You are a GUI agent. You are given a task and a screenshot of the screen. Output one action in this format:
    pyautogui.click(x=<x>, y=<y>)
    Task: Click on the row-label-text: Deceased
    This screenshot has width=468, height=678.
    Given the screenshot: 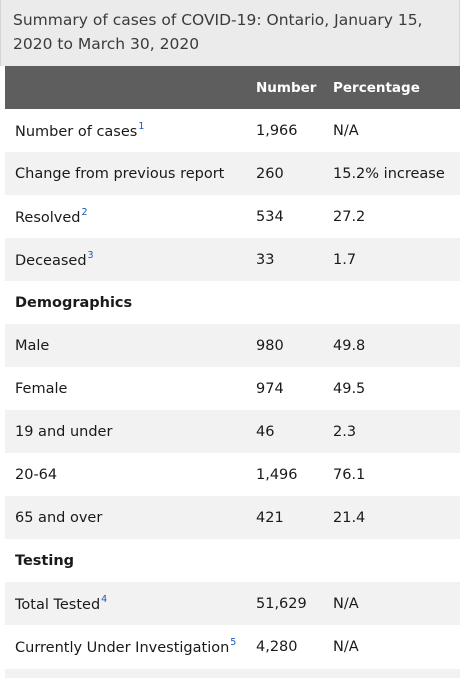 What is the action you would take?
    pyautogui.click(x=51, y=260)
    